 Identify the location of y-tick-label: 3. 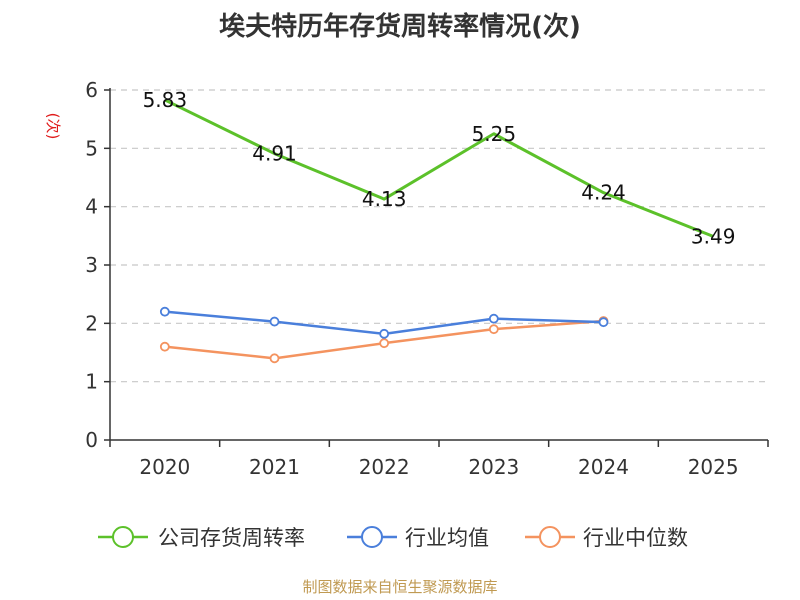
(91, 265).